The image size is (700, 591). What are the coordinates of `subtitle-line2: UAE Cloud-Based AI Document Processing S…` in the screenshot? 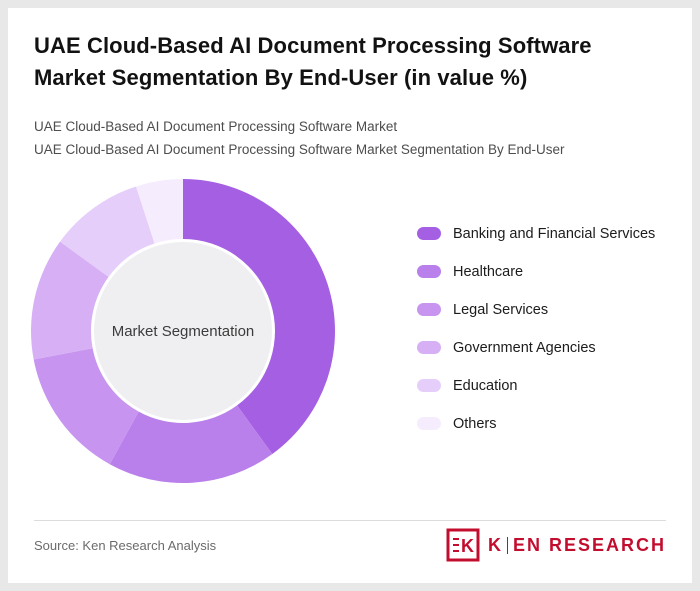 It's located at (299, 149).